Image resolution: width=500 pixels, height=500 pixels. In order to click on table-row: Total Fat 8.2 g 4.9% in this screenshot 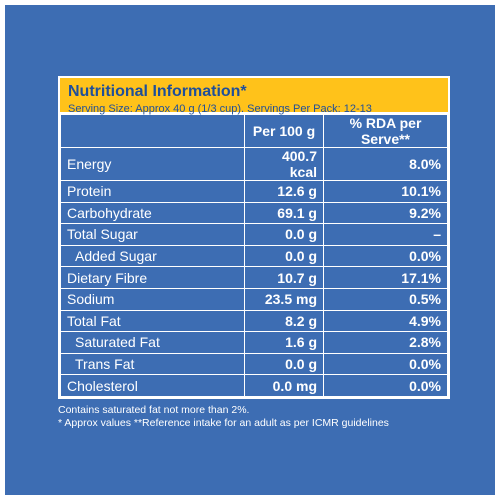, I will do `click(254, 321)`.